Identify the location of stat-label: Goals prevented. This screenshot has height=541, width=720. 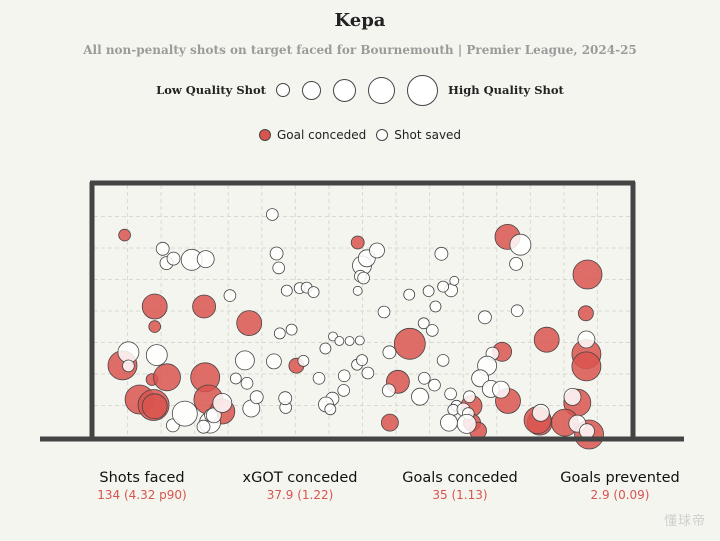
(620, 478).